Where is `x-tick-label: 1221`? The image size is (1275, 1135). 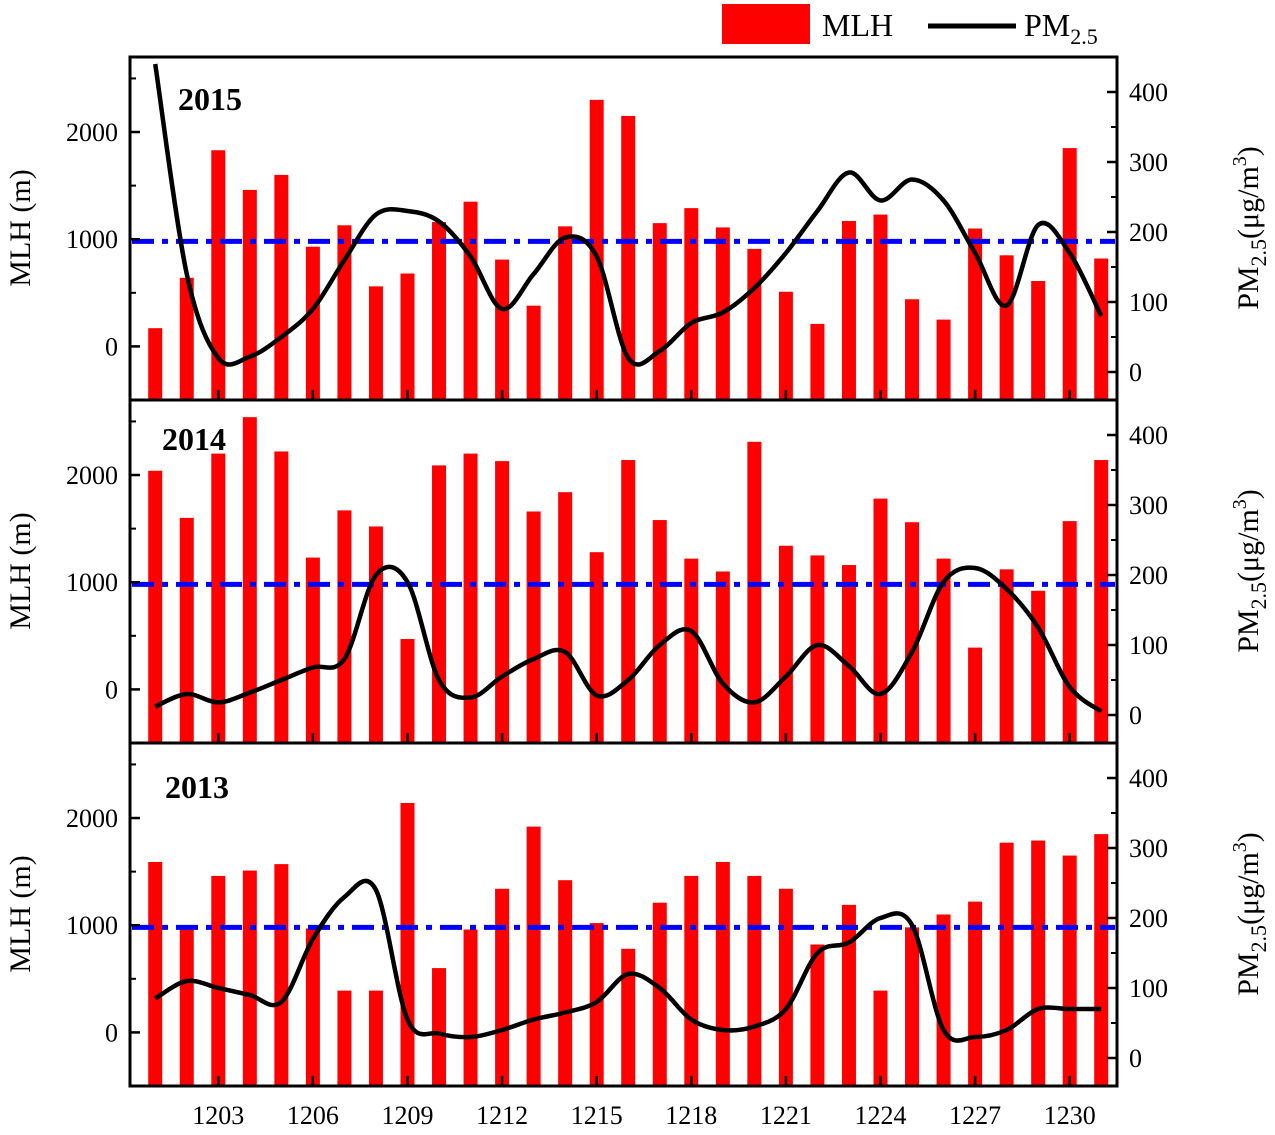
x-tick-label: 1221 is located at coordinates (786, 1115).